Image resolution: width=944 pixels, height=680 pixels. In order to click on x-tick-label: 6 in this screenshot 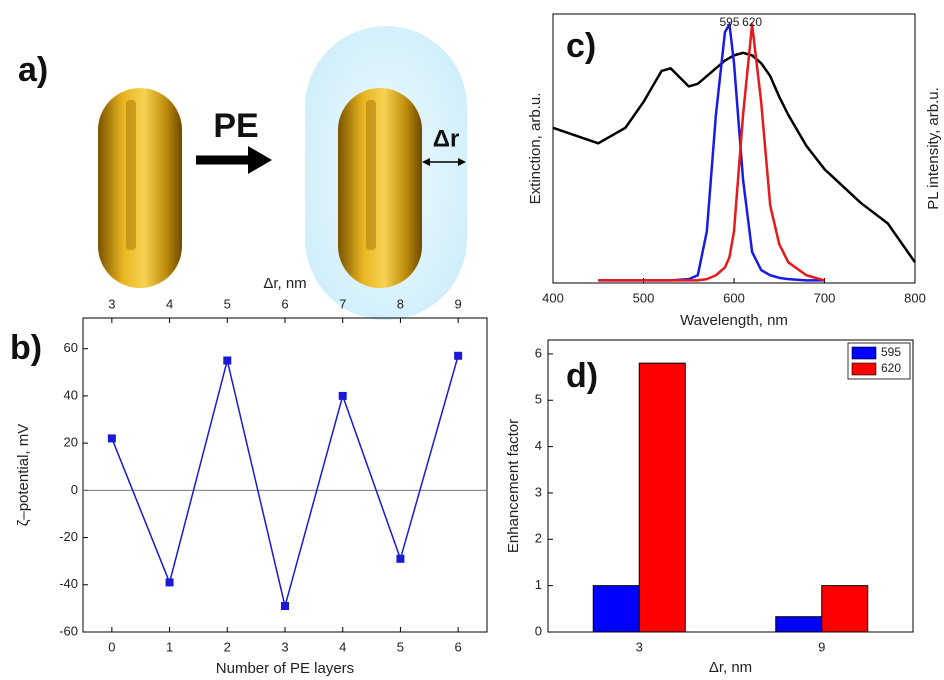, I will do `click(458, 646)`.